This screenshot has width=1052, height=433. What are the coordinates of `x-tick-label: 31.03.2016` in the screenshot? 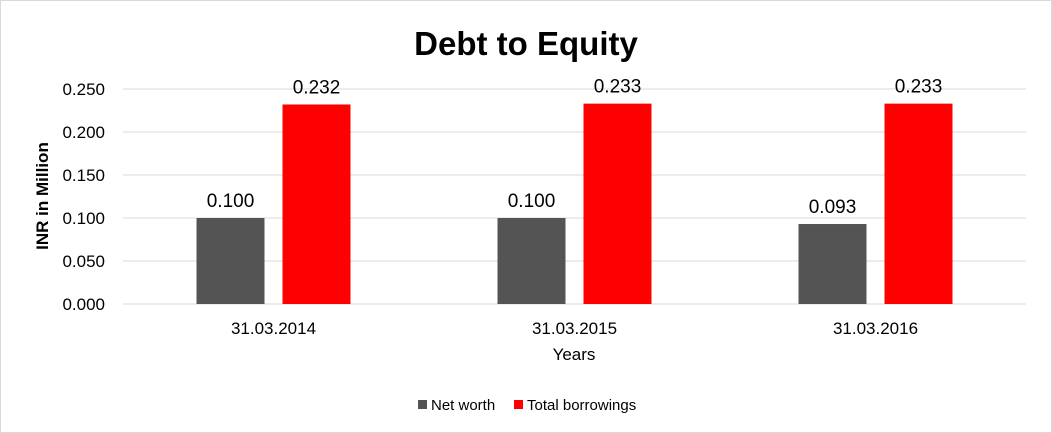 It's located at (875, 328).